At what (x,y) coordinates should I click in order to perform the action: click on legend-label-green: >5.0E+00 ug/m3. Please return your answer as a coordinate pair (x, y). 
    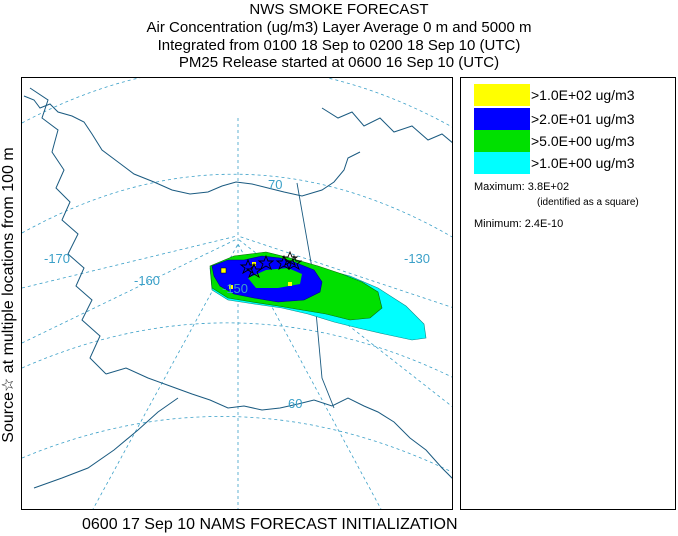
    Looking at the image, I should click on (583, 141).